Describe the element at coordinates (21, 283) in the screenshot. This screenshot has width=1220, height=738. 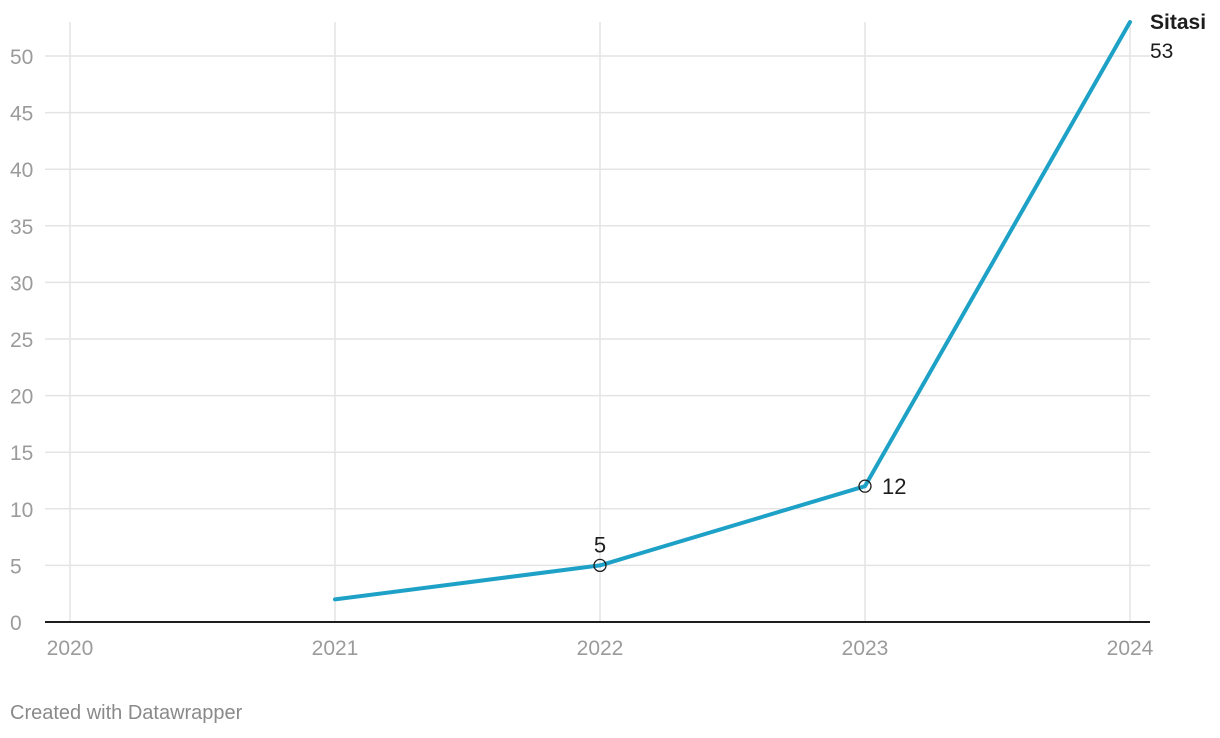
I see `y-tick-label: 30` at that location.